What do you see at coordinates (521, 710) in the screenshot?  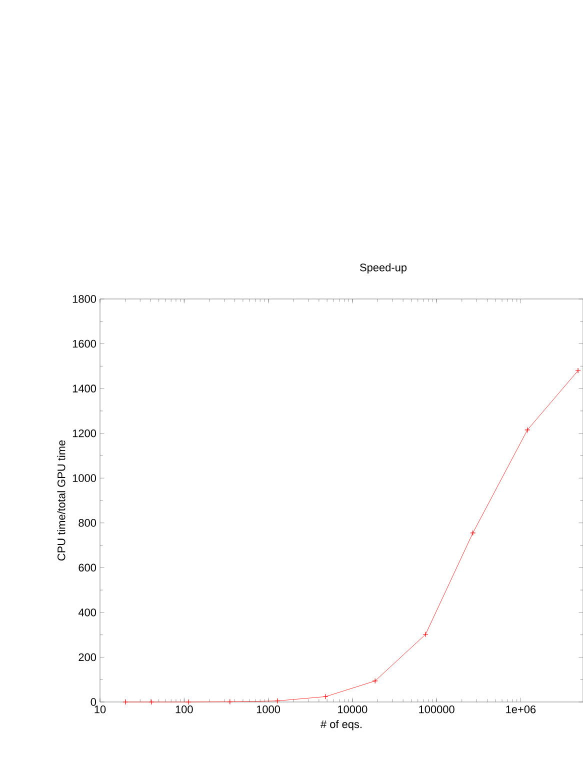 I see `x-tick-label: 1e+06` at bounding box center [521, 710].